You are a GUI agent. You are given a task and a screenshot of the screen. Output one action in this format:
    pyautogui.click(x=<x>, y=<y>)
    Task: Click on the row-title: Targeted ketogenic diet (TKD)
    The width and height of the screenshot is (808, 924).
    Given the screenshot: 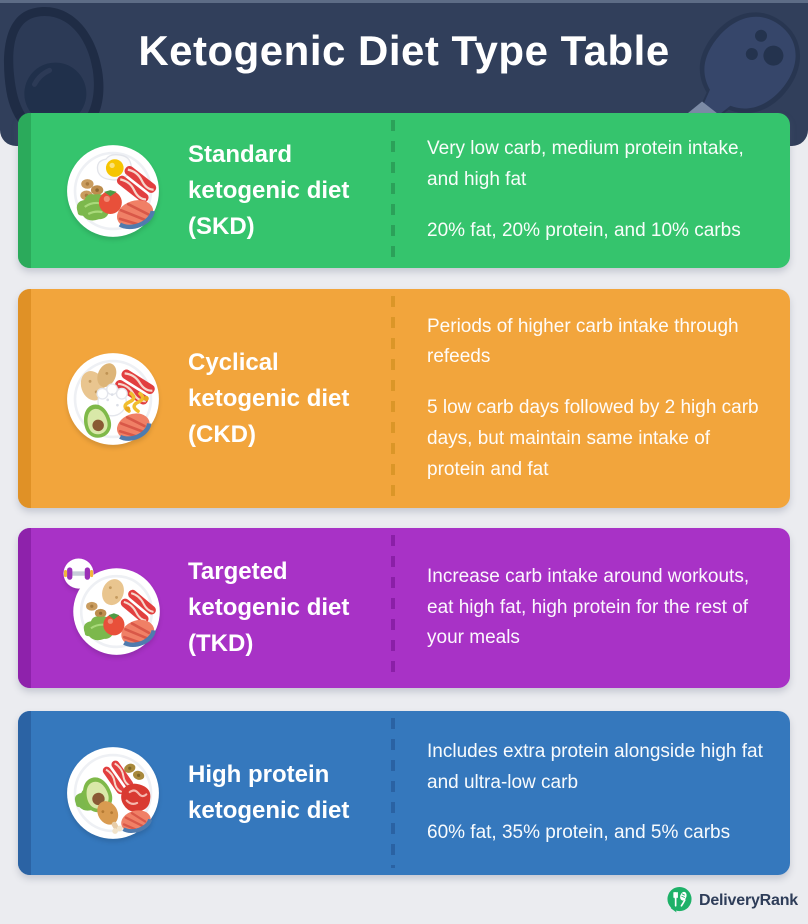 What is the action you would take?
    pyautogui.click(x=269, y=607)
    